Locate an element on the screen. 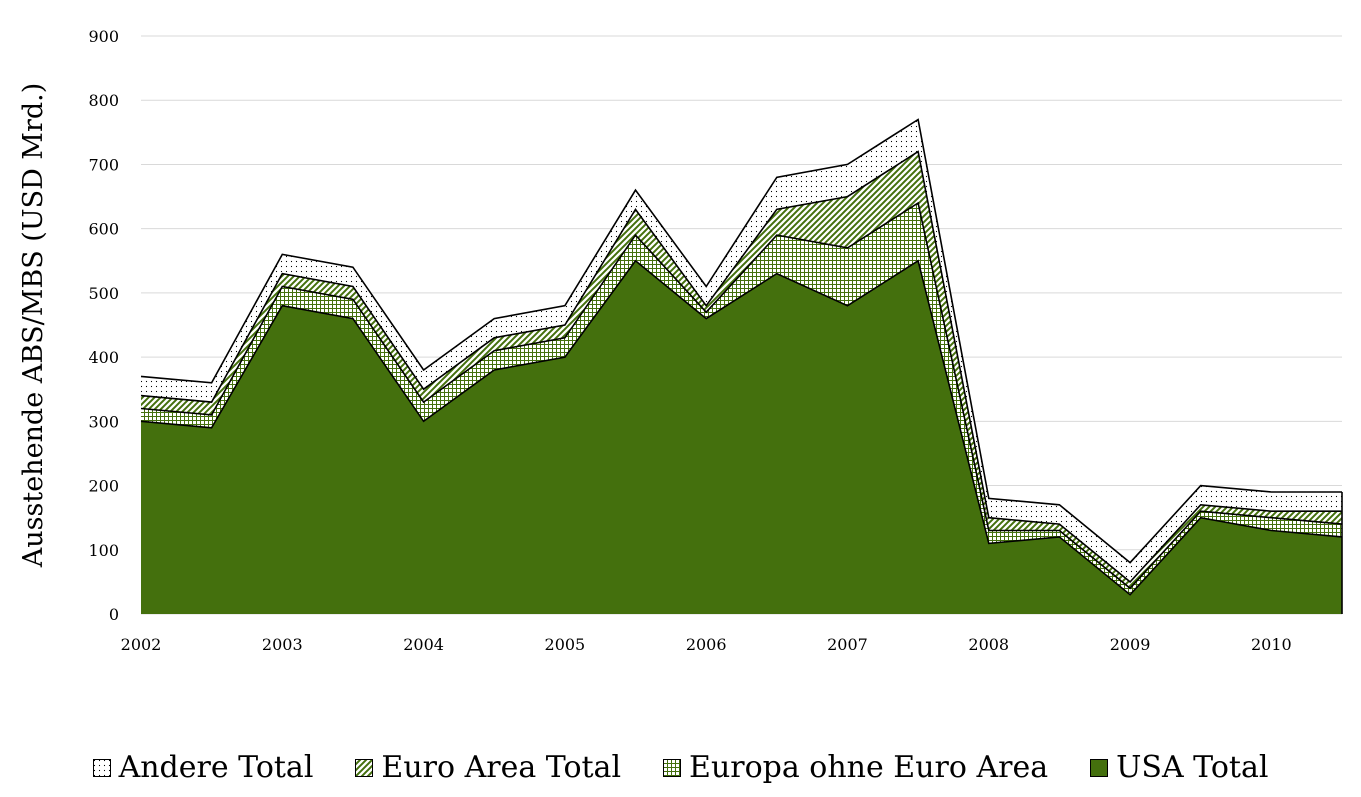 The image size is (1361, 797). legend-item-euro-area-total: Euro Area Total is located at coordinates (488, 768).